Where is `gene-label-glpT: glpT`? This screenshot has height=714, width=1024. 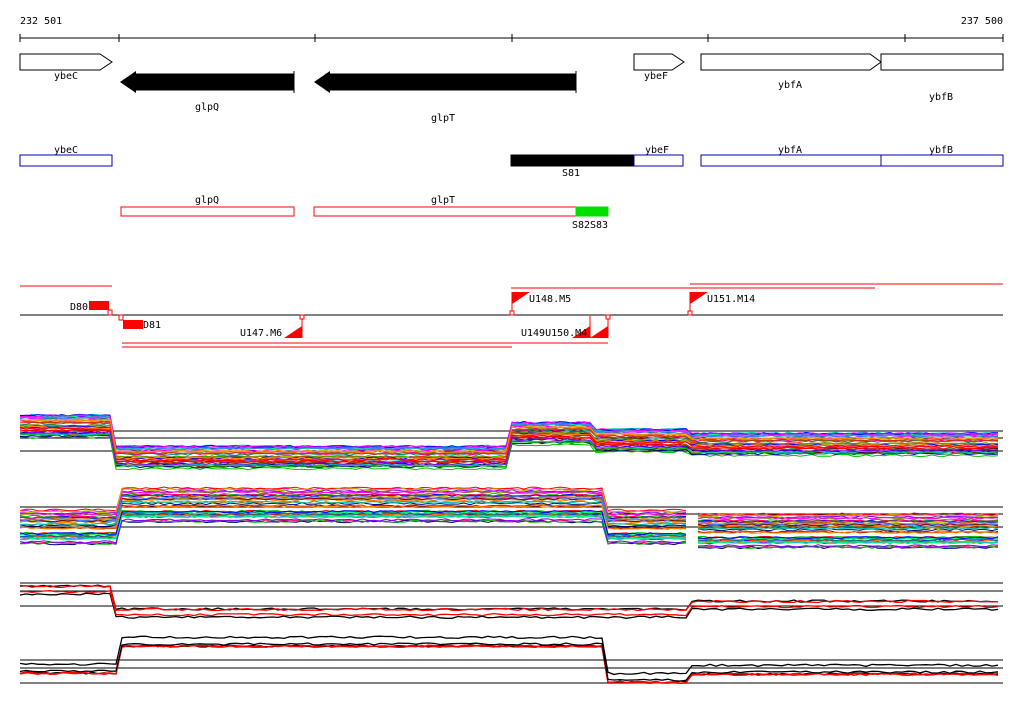 gene-label-glpT: glpT is located at coordinates (443, 118).